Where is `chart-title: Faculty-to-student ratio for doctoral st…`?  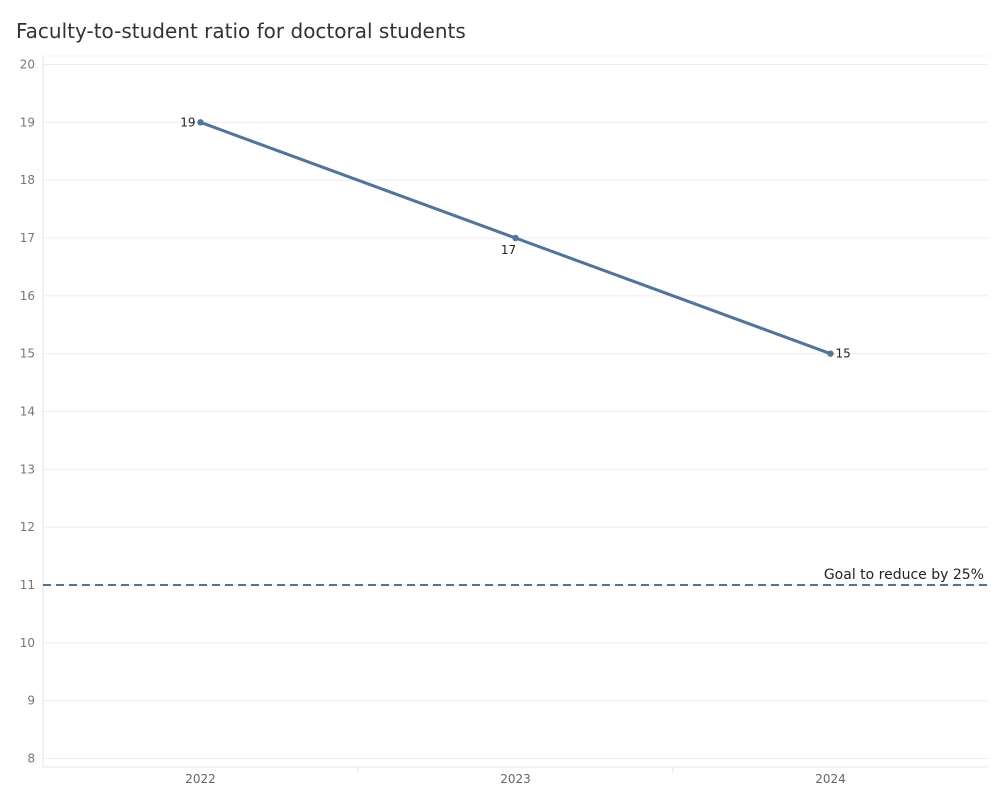
chart-title: Faculty-to-student ratio for doctoral st… is located at coordinates (241, 31).